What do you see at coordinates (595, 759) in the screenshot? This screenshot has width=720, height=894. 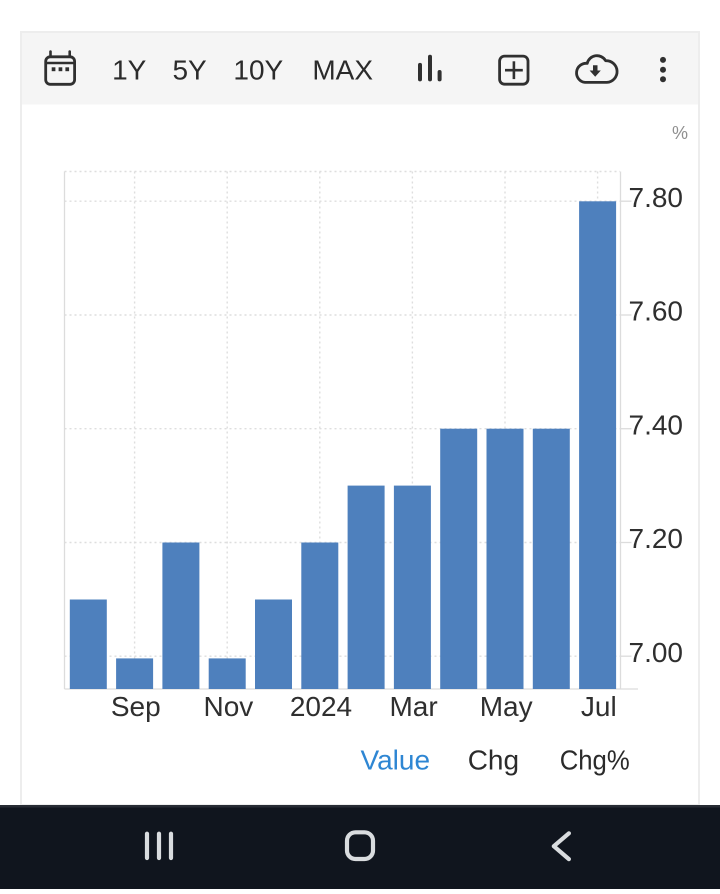 I see `svg-text: Chg%` at bounding box center [595, 759].